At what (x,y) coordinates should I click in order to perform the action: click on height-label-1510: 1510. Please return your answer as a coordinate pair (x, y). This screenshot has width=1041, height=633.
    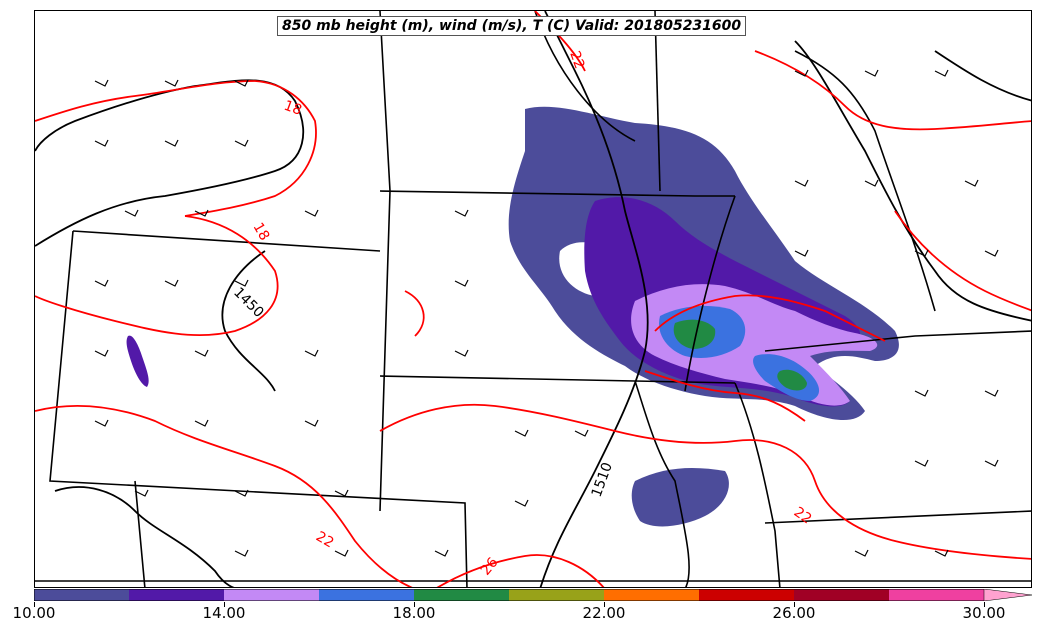
    Looking at the image, I should click on (602, 479).